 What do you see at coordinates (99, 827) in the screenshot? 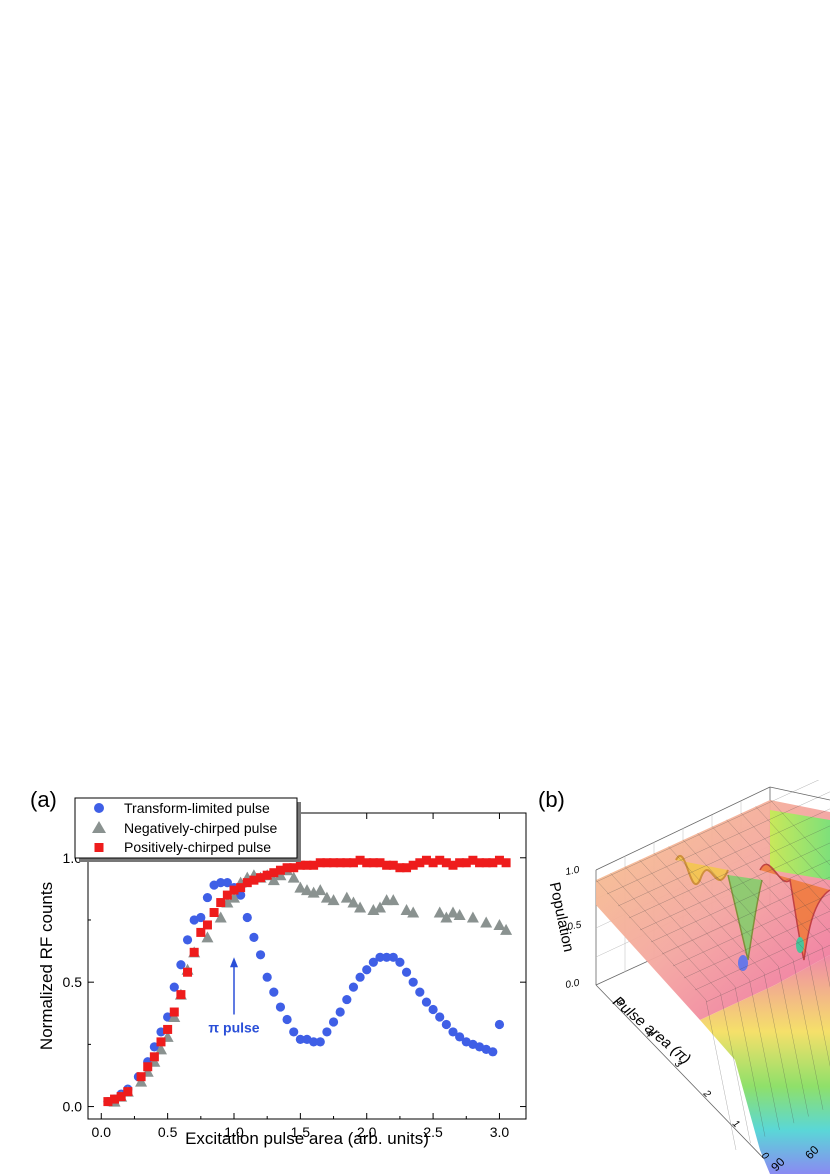
I see `legend-marker-negatively-chirped` at bounding box center [99, 827].